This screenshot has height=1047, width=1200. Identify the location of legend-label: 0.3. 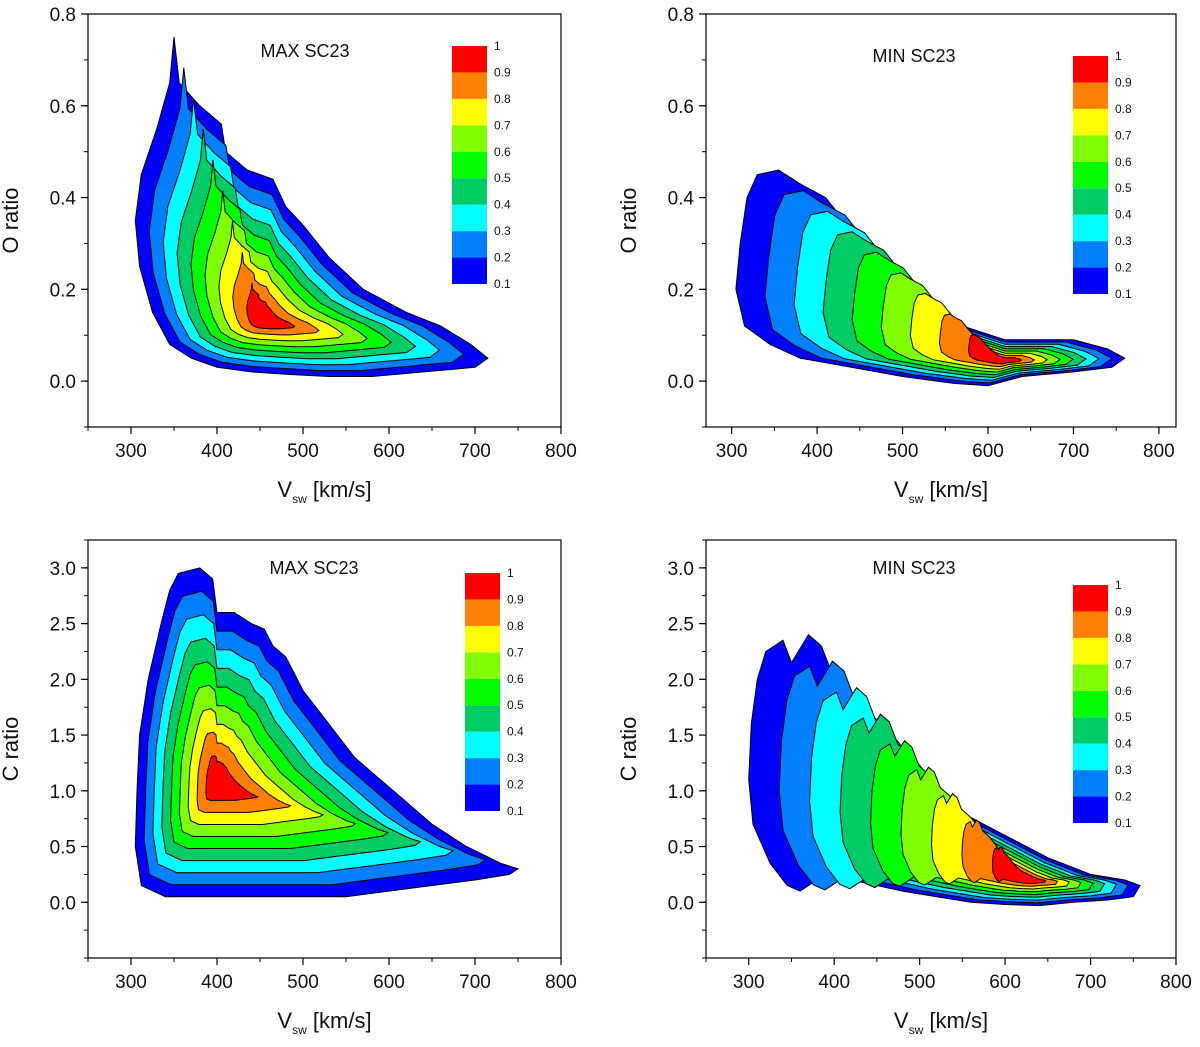
(1123, 770).